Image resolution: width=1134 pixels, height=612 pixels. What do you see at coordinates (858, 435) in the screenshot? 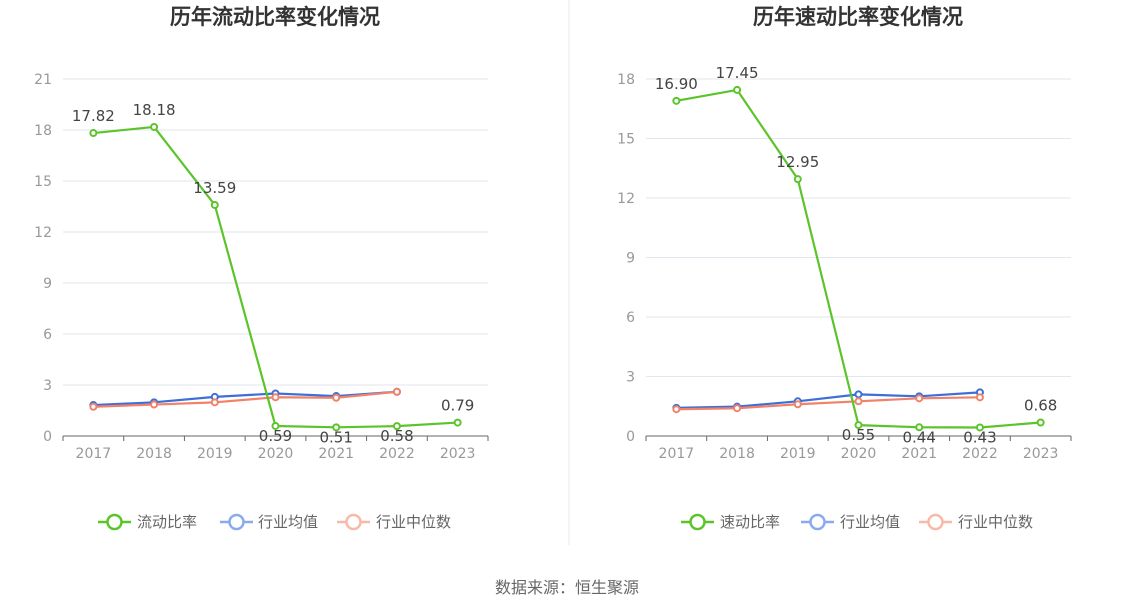
I see `data-label: 0.55` at bounding box center [858, 435].